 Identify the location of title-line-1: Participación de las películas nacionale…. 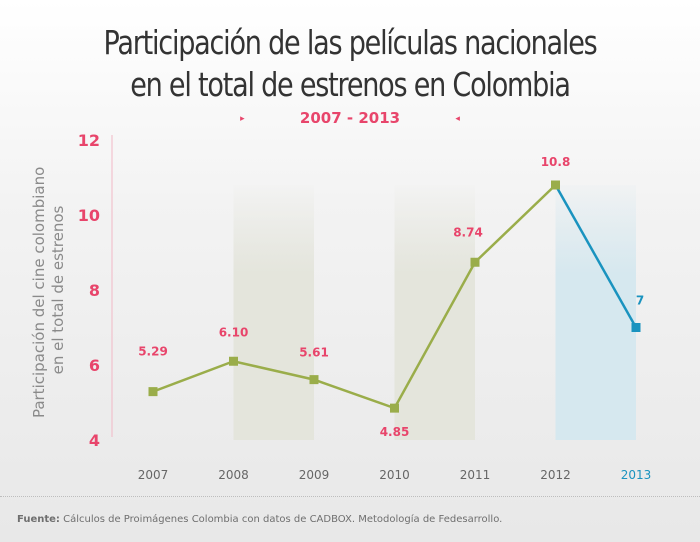
(350, 42).